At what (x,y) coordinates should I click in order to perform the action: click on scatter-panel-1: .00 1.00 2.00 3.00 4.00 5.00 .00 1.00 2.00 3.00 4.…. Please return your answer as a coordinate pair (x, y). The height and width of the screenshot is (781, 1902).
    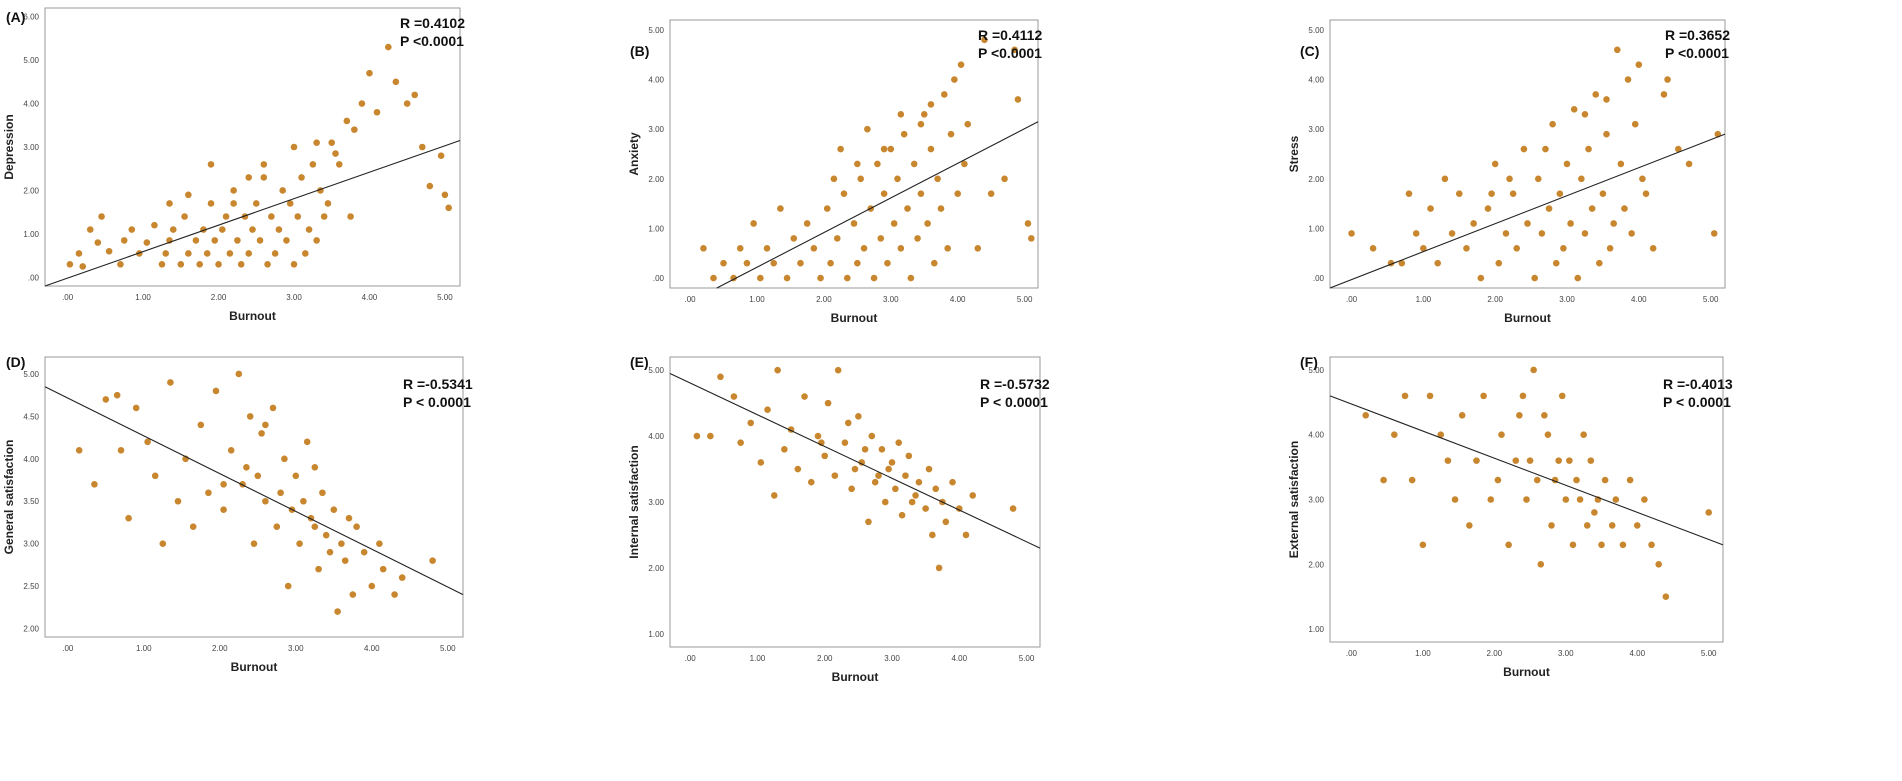
    Looking at the image, I should click on (834, 172).